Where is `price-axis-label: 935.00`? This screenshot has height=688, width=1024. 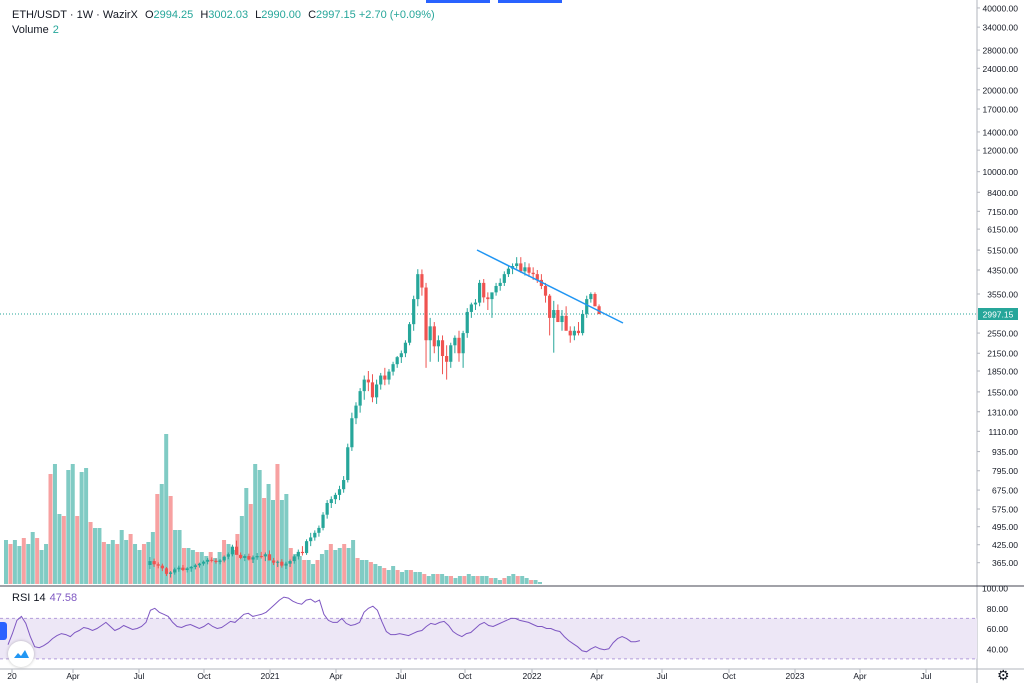 price-axis-label: 935.00 is located at coordinates (1005, 452).